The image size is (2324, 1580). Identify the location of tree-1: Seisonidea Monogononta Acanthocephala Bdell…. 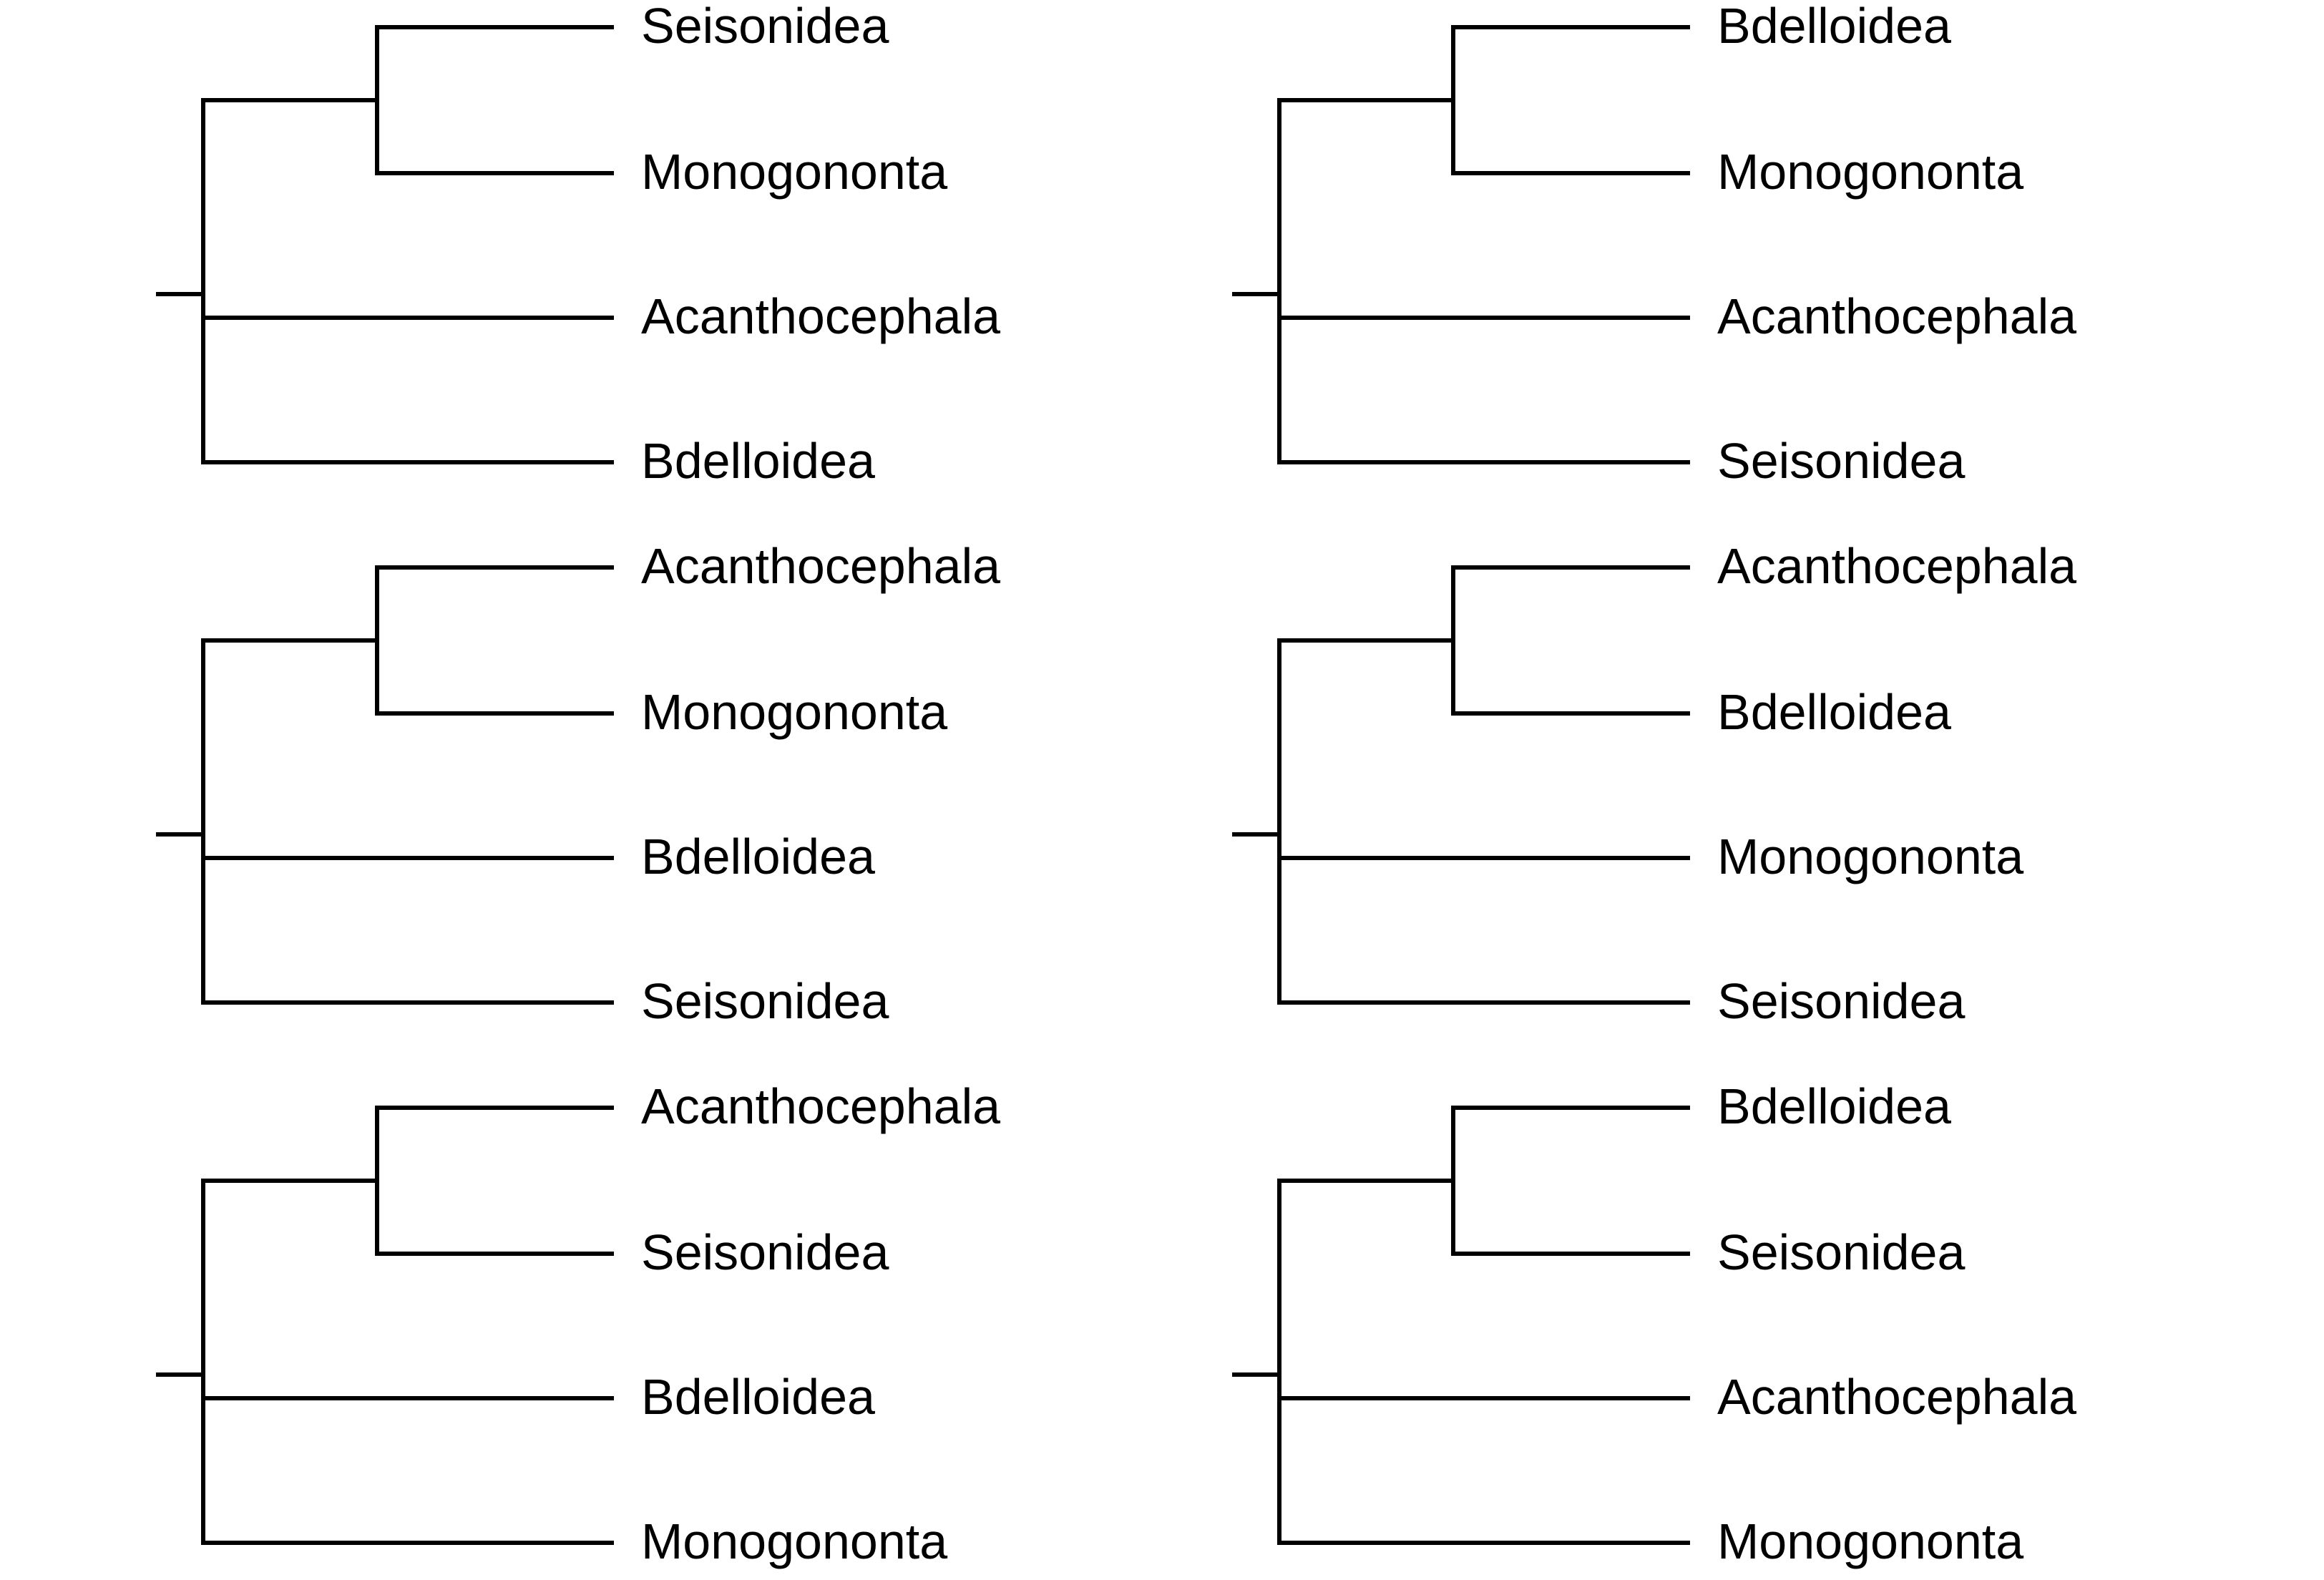
(578, 244).